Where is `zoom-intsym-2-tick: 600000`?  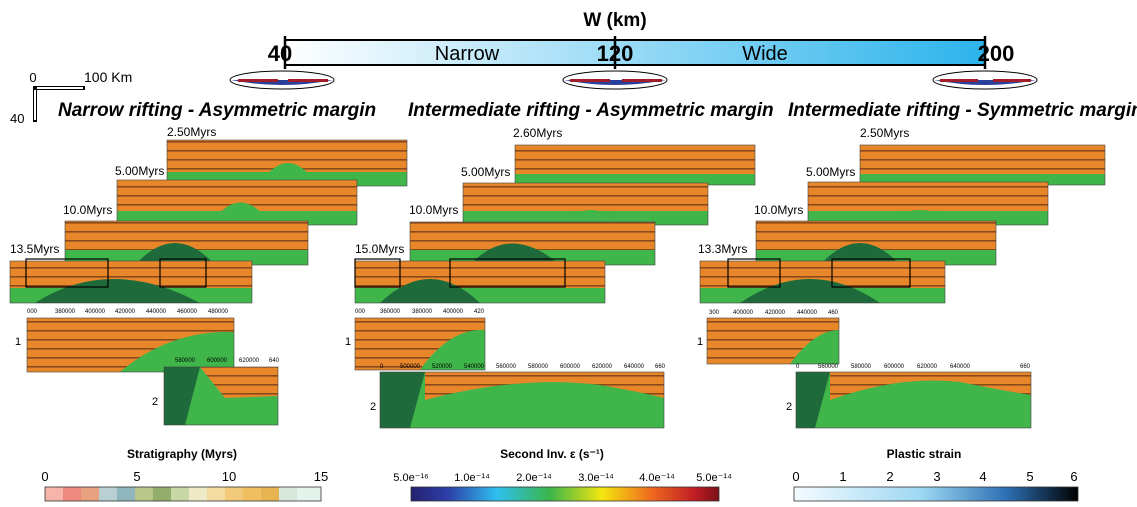 zoom-intsym-2-tick: 600000 is located at coordinates (894, 367).